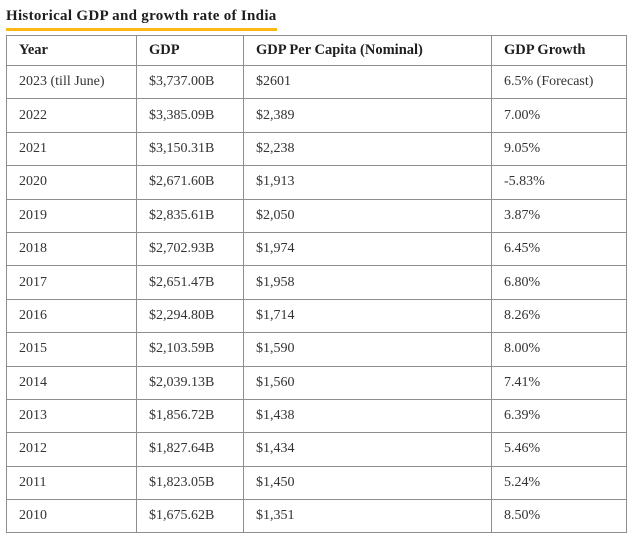 The height and width of the screenshot is (547, 640). I want to click on table-row: 2012 $1,827.64B $1,434 5.46%, so click(316, 449).